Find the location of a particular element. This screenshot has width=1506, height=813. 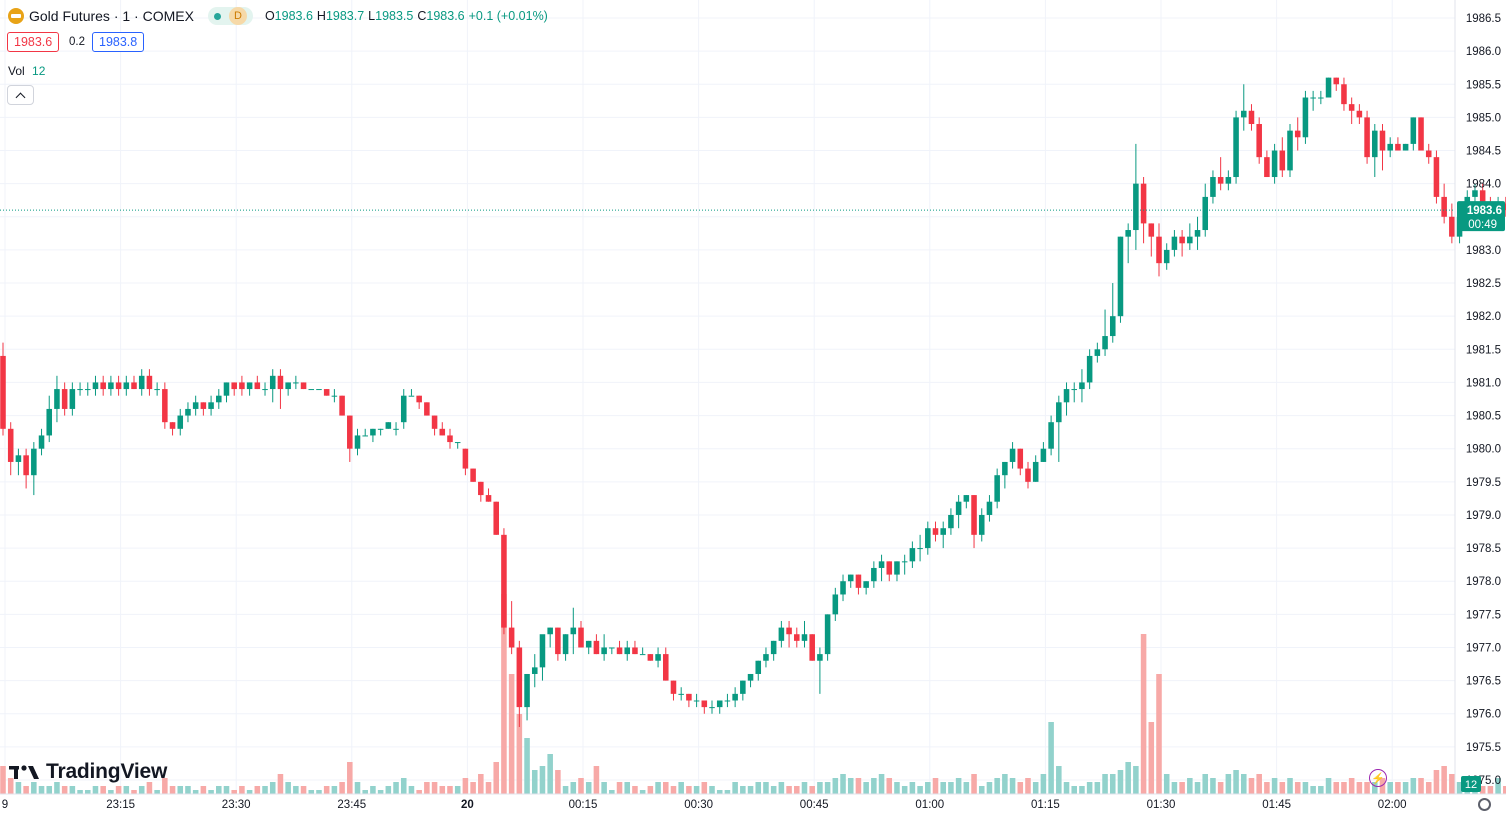

low-label: L is located at coordinates (372, 16).